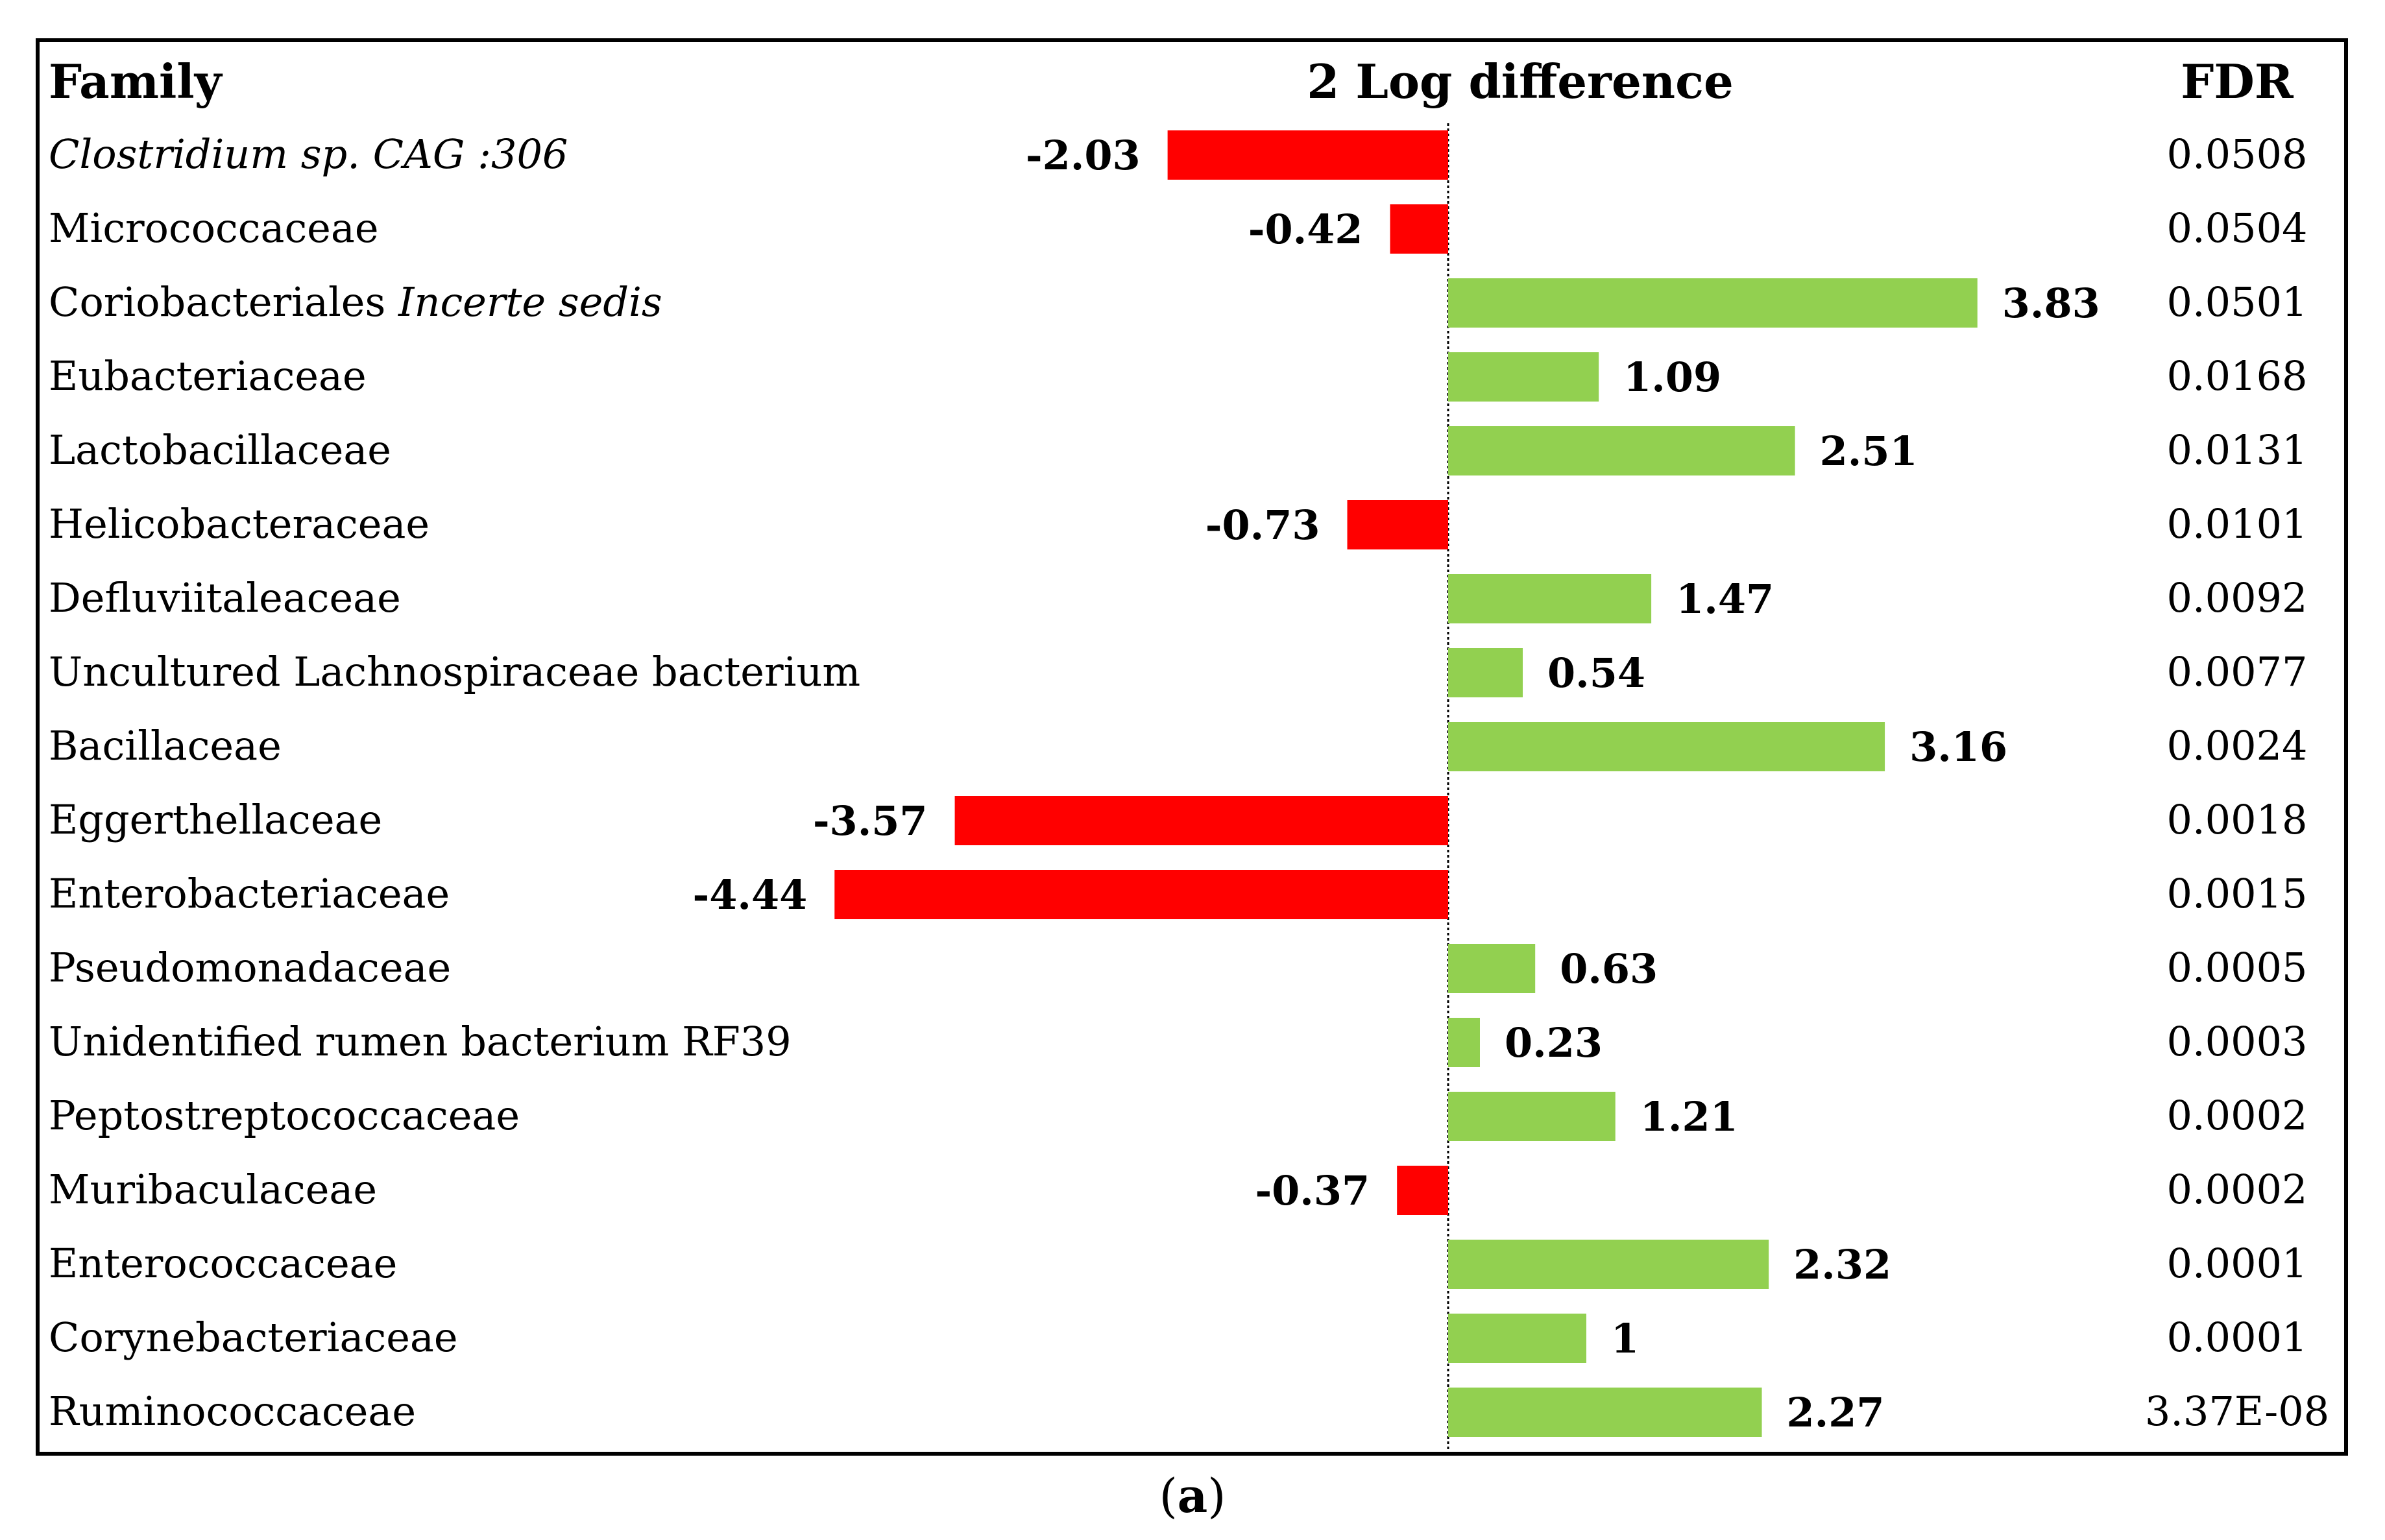 Image resolution: width=2385 pixels, height=1540 pixels. What do you see at coordinates (2237, 228) in the screenshot?
I see `fdr-value: 0.0504` at bounding box center [2237, 228].